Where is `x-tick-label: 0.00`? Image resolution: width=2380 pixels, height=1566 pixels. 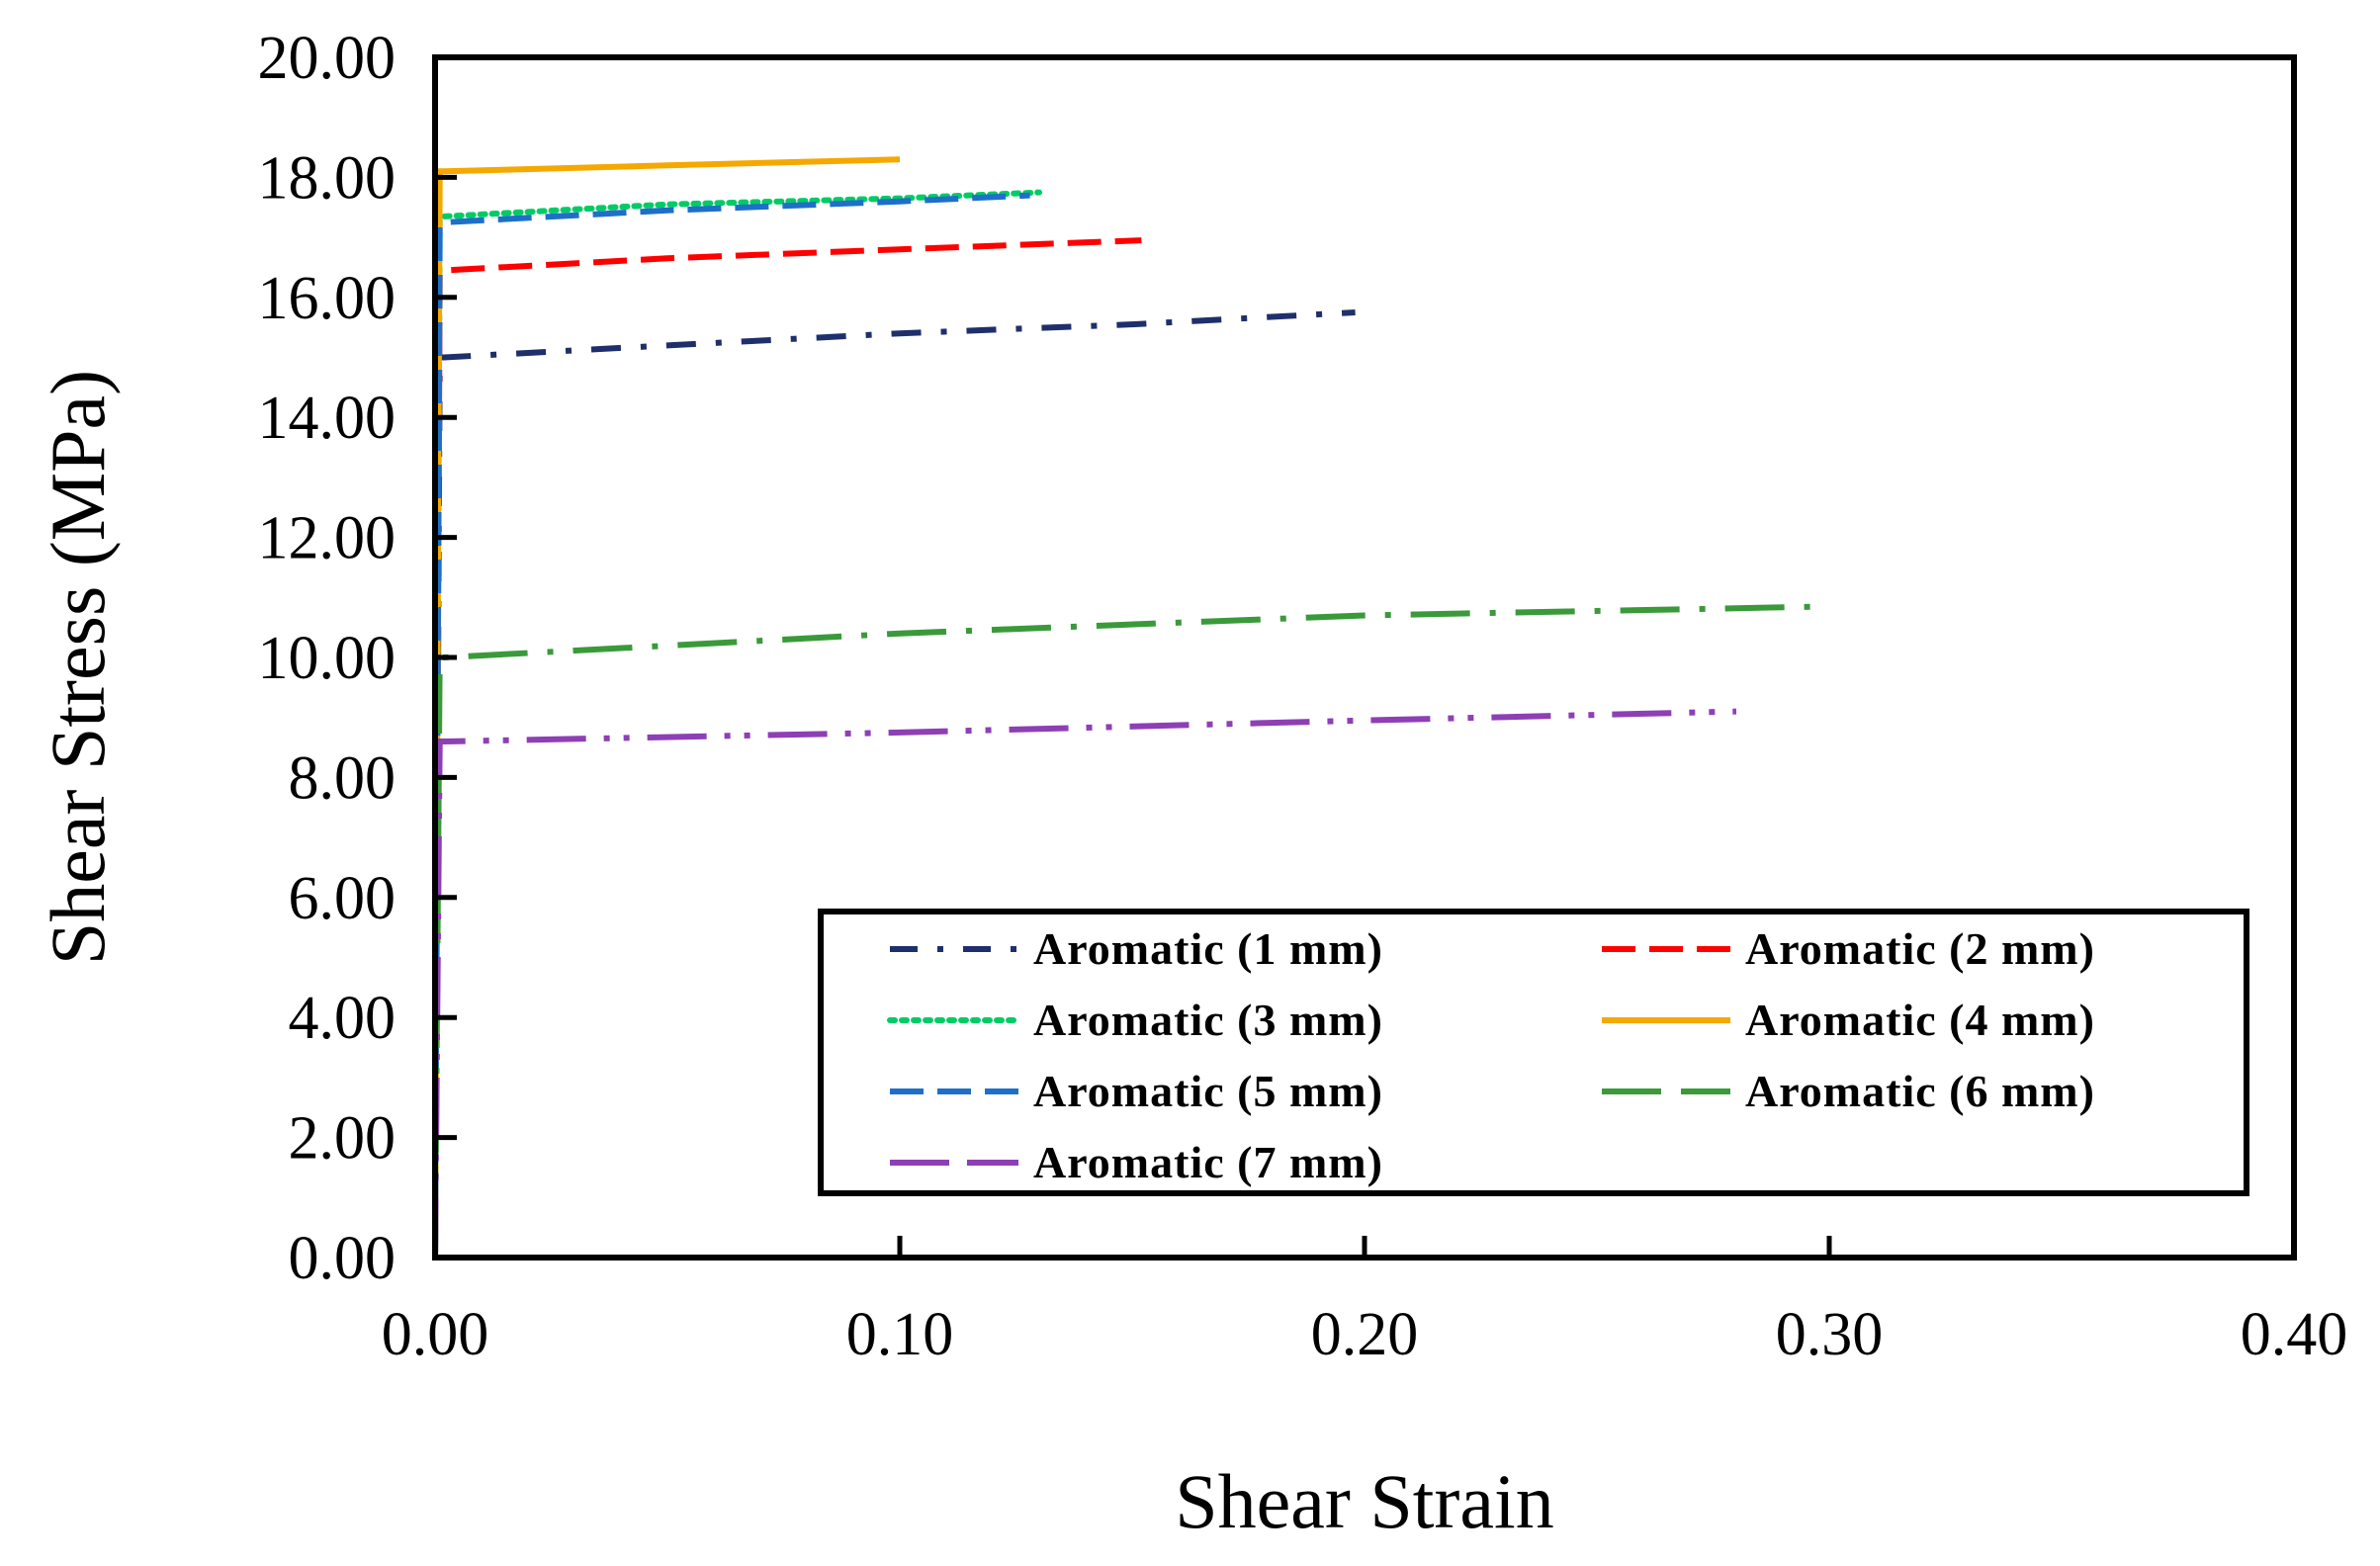 x-tick-label: 0.00 is located at coordinates (435, 1335).